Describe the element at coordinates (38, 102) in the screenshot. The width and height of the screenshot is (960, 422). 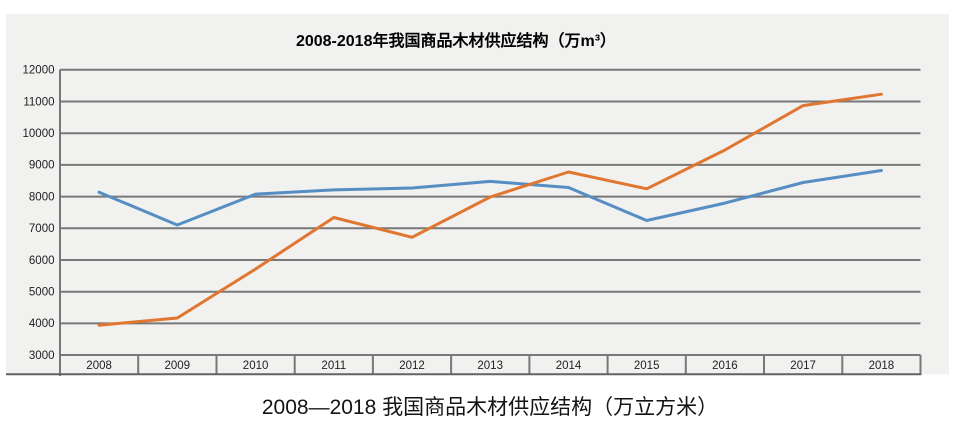
I see `svg-text: 11000` at that location.